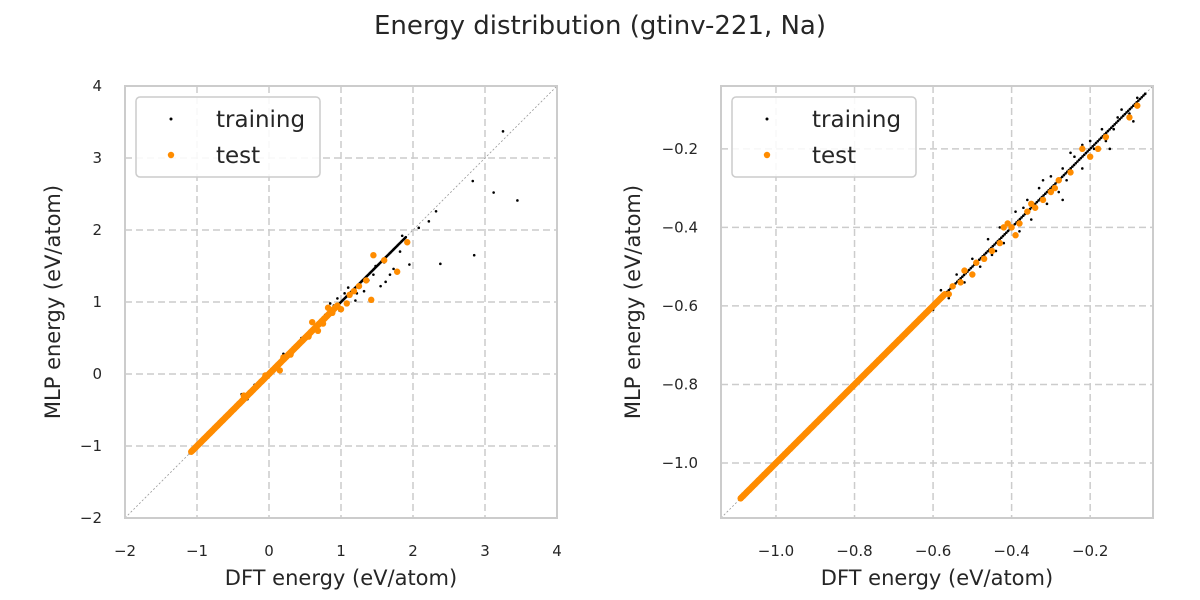 The image size is (1200, 600). Describe the element at coordinates (341, 551) in the screenshot. I see `chart-left-x-tick-label: 1` at that location.